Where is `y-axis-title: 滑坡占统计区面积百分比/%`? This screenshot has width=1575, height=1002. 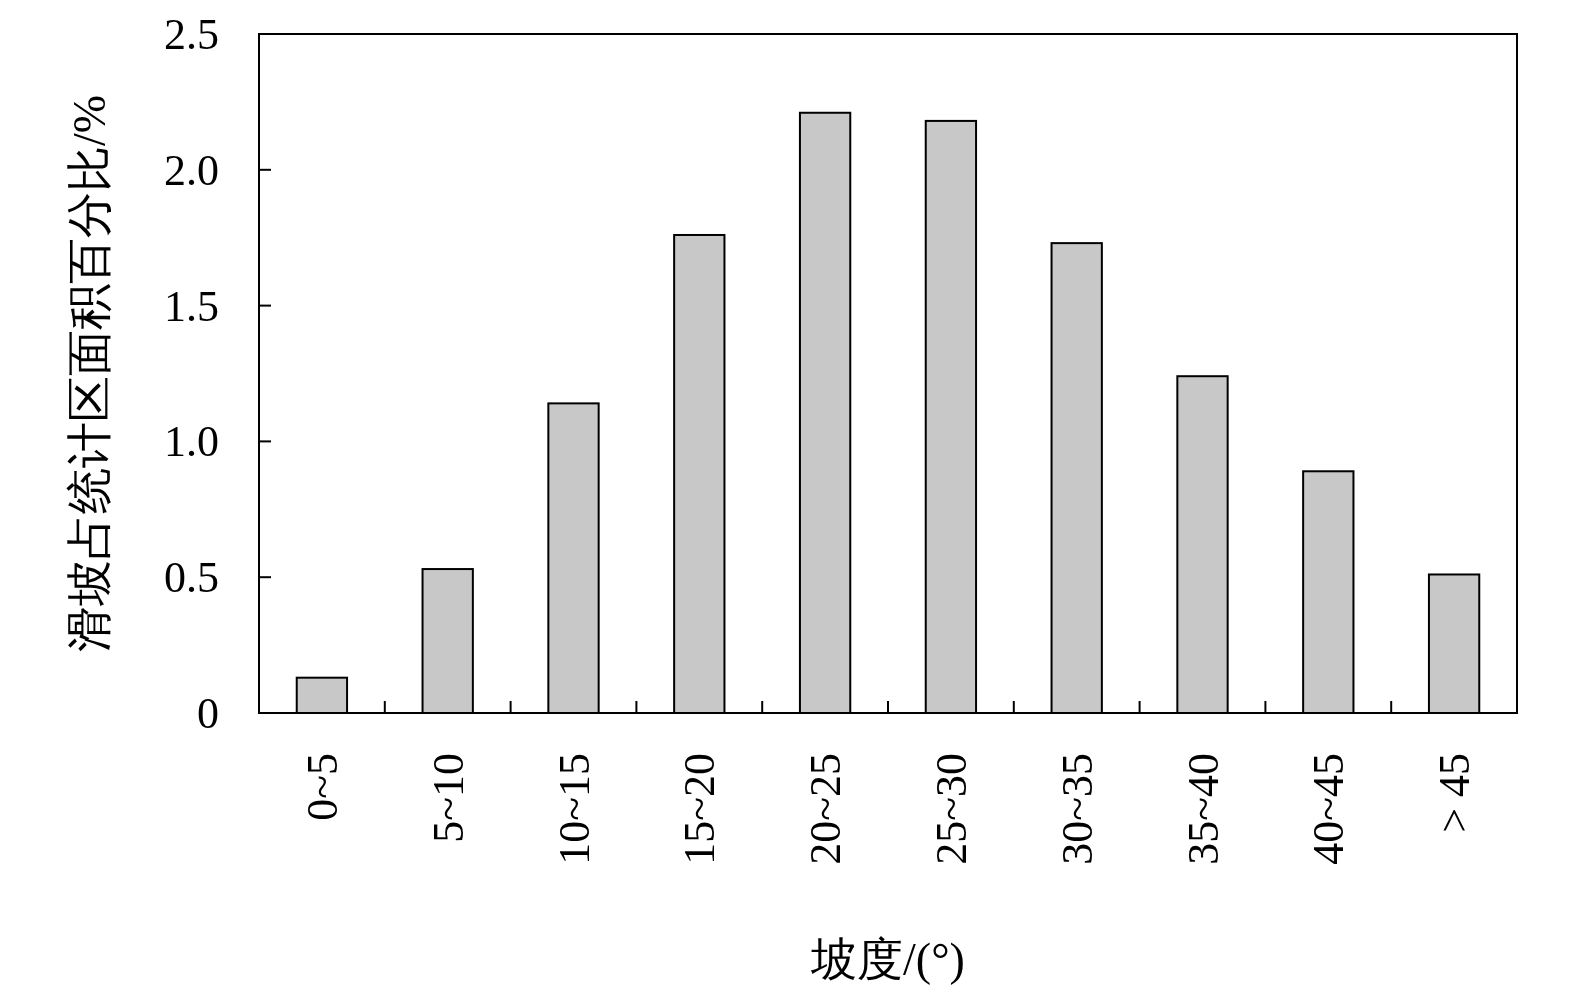 y-axis-title: 滑坡占统计区面积百分比/% is located at coordinates (89, 373).